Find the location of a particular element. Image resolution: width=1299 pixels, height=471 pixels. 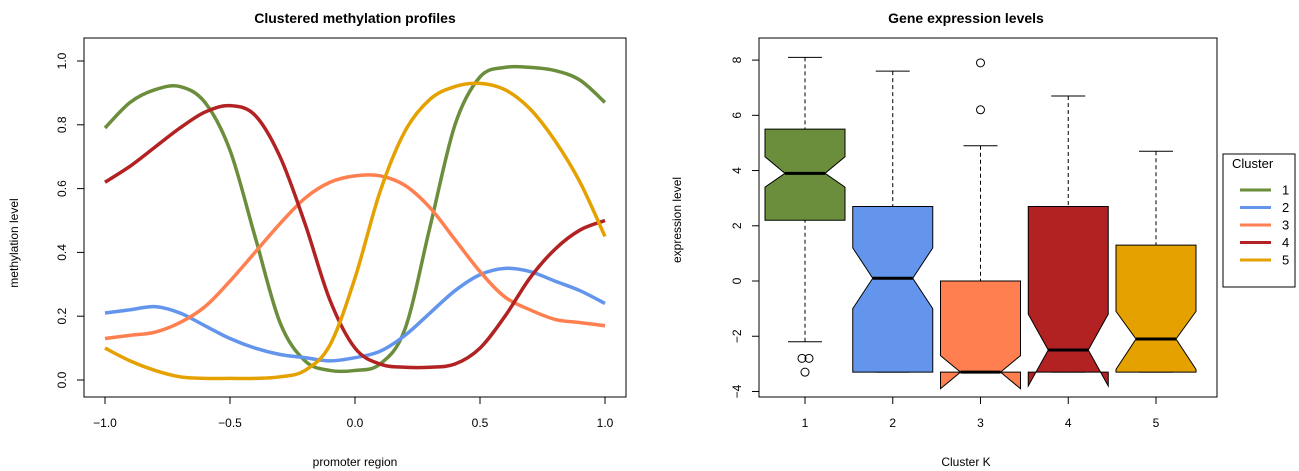

expression-y-axis-label: expression level is located at coordinates (677, 220).